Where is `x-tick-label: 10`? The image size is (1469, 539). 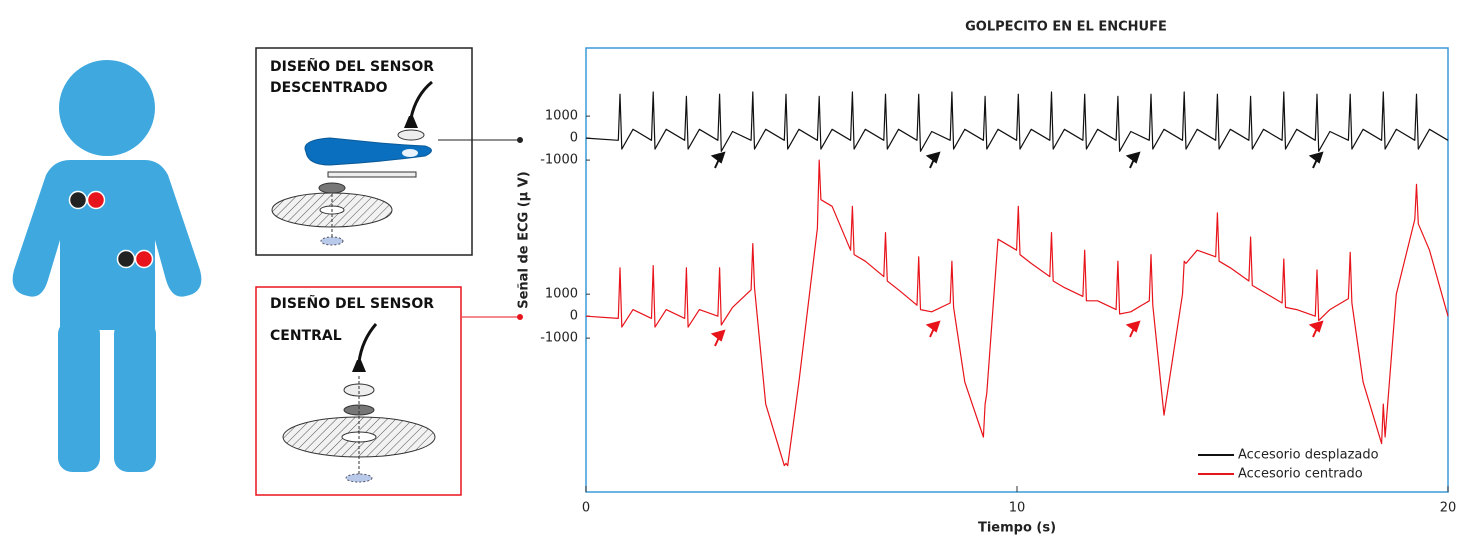 x-tick-label: 10 is located at coordinates (1017, 508).